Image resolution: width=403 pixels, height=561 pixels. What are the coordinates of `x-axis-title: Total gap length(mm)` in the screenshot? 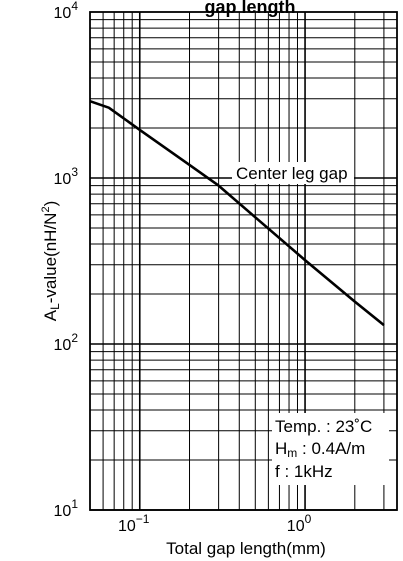 It's located at (246, 548).